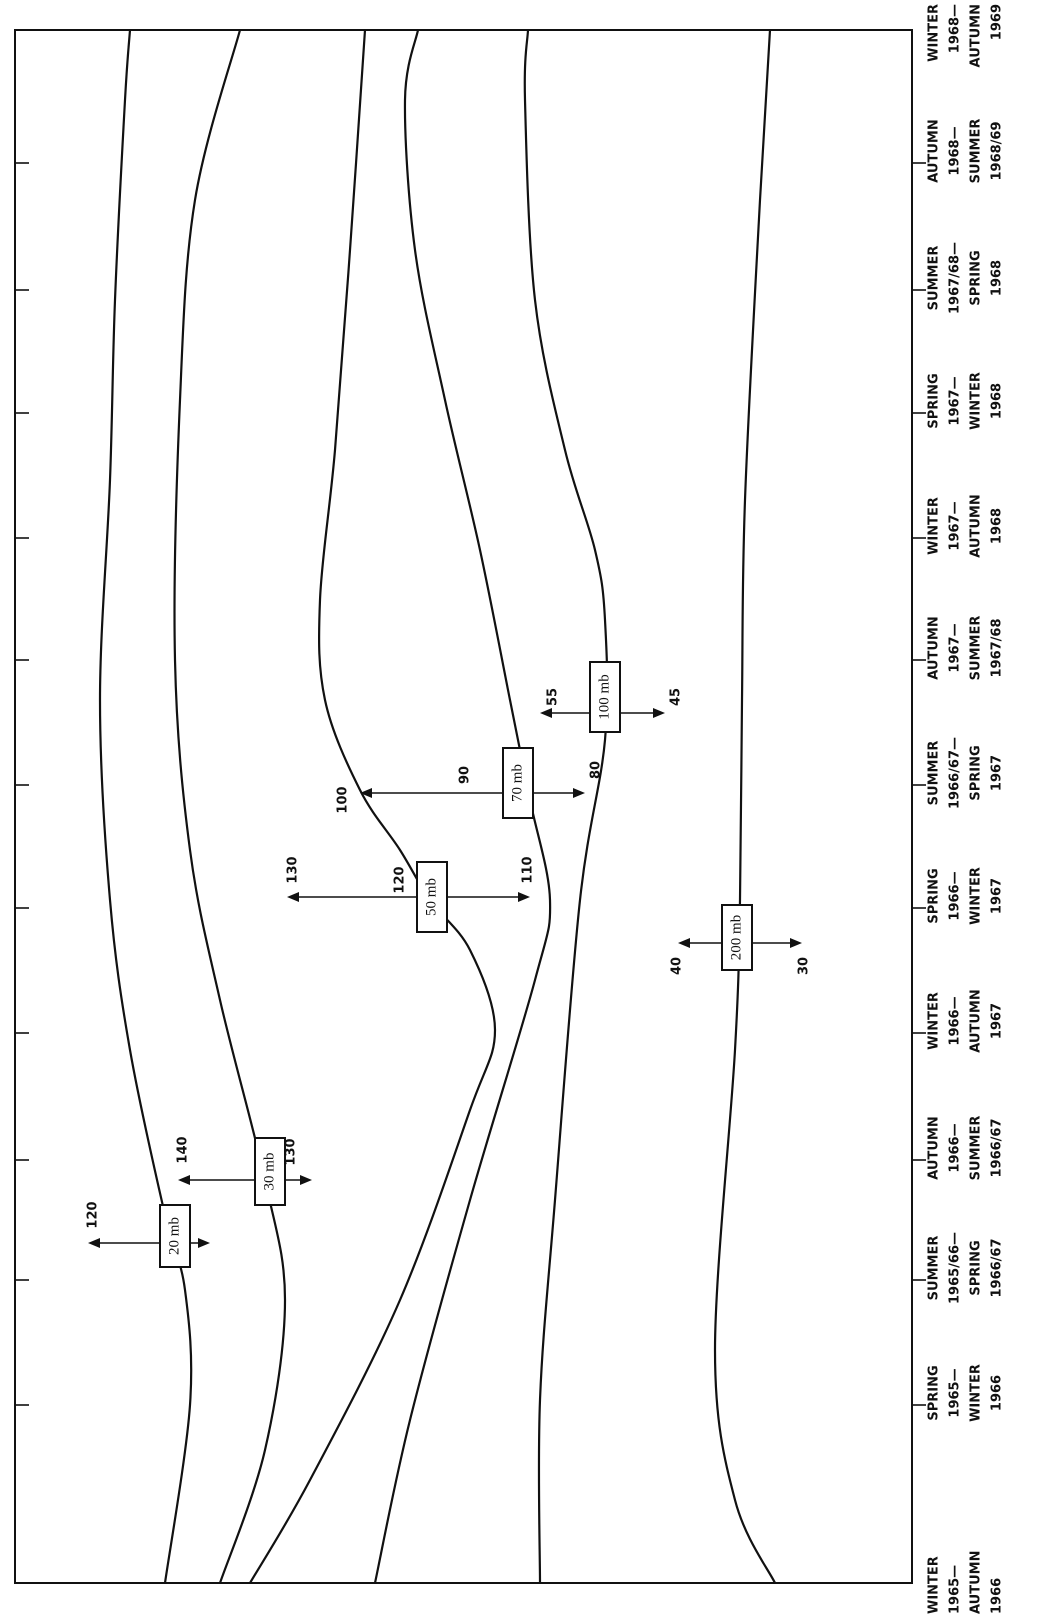  Describe the element at coordinates (676, 697) in the screenshot. I see `level-value: 45` at that location.